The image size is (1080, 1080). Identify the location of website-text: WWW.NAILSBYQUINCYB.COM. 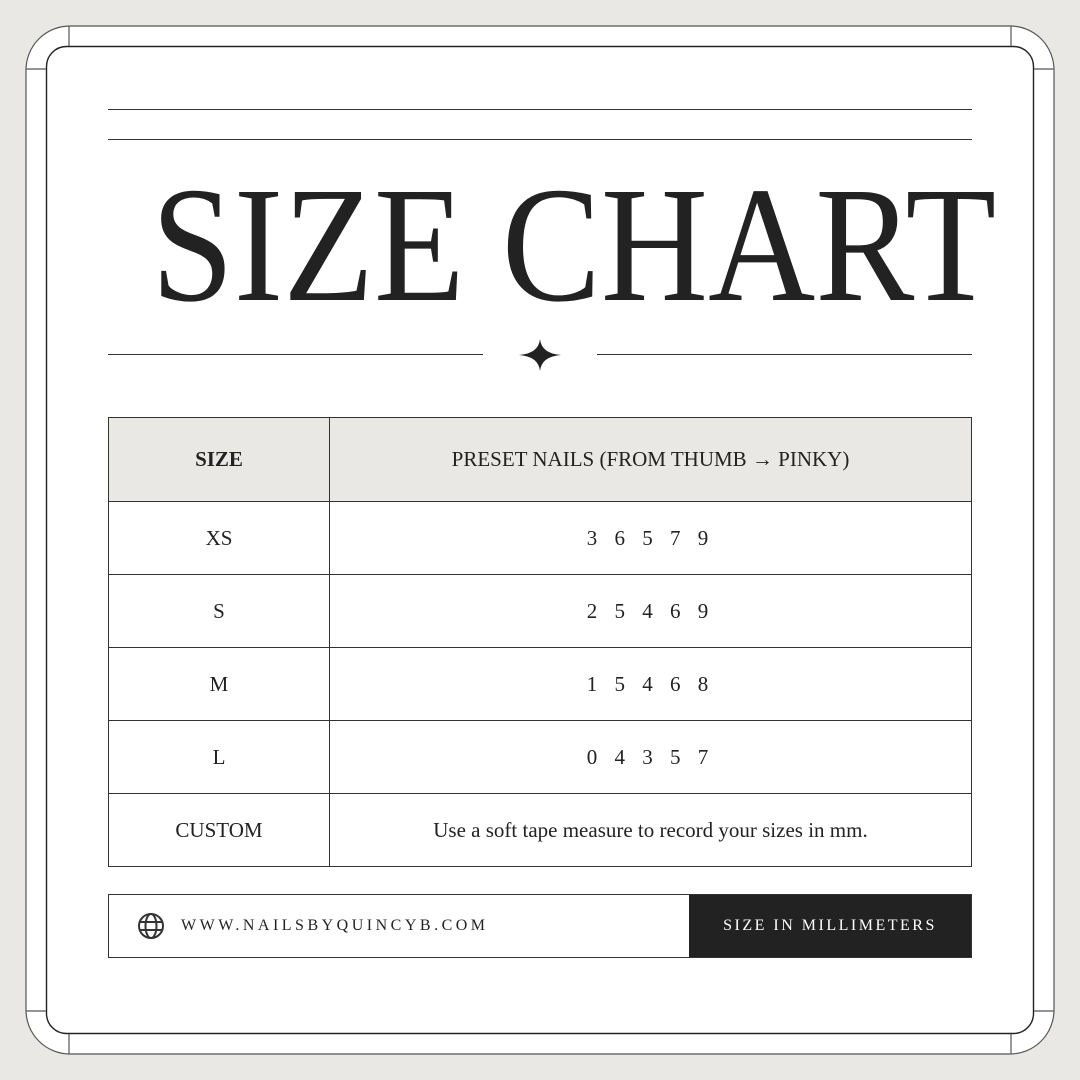
(335, 925).